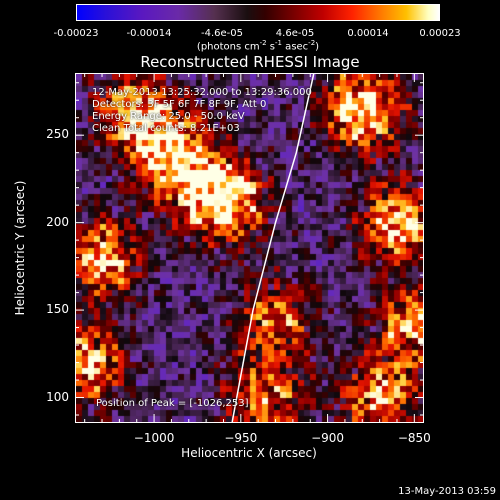 The width and height of the screenshot is (500, 500). I want to click on y-axis-label: Heliocentric Y (arcsec), so click(20, 248).